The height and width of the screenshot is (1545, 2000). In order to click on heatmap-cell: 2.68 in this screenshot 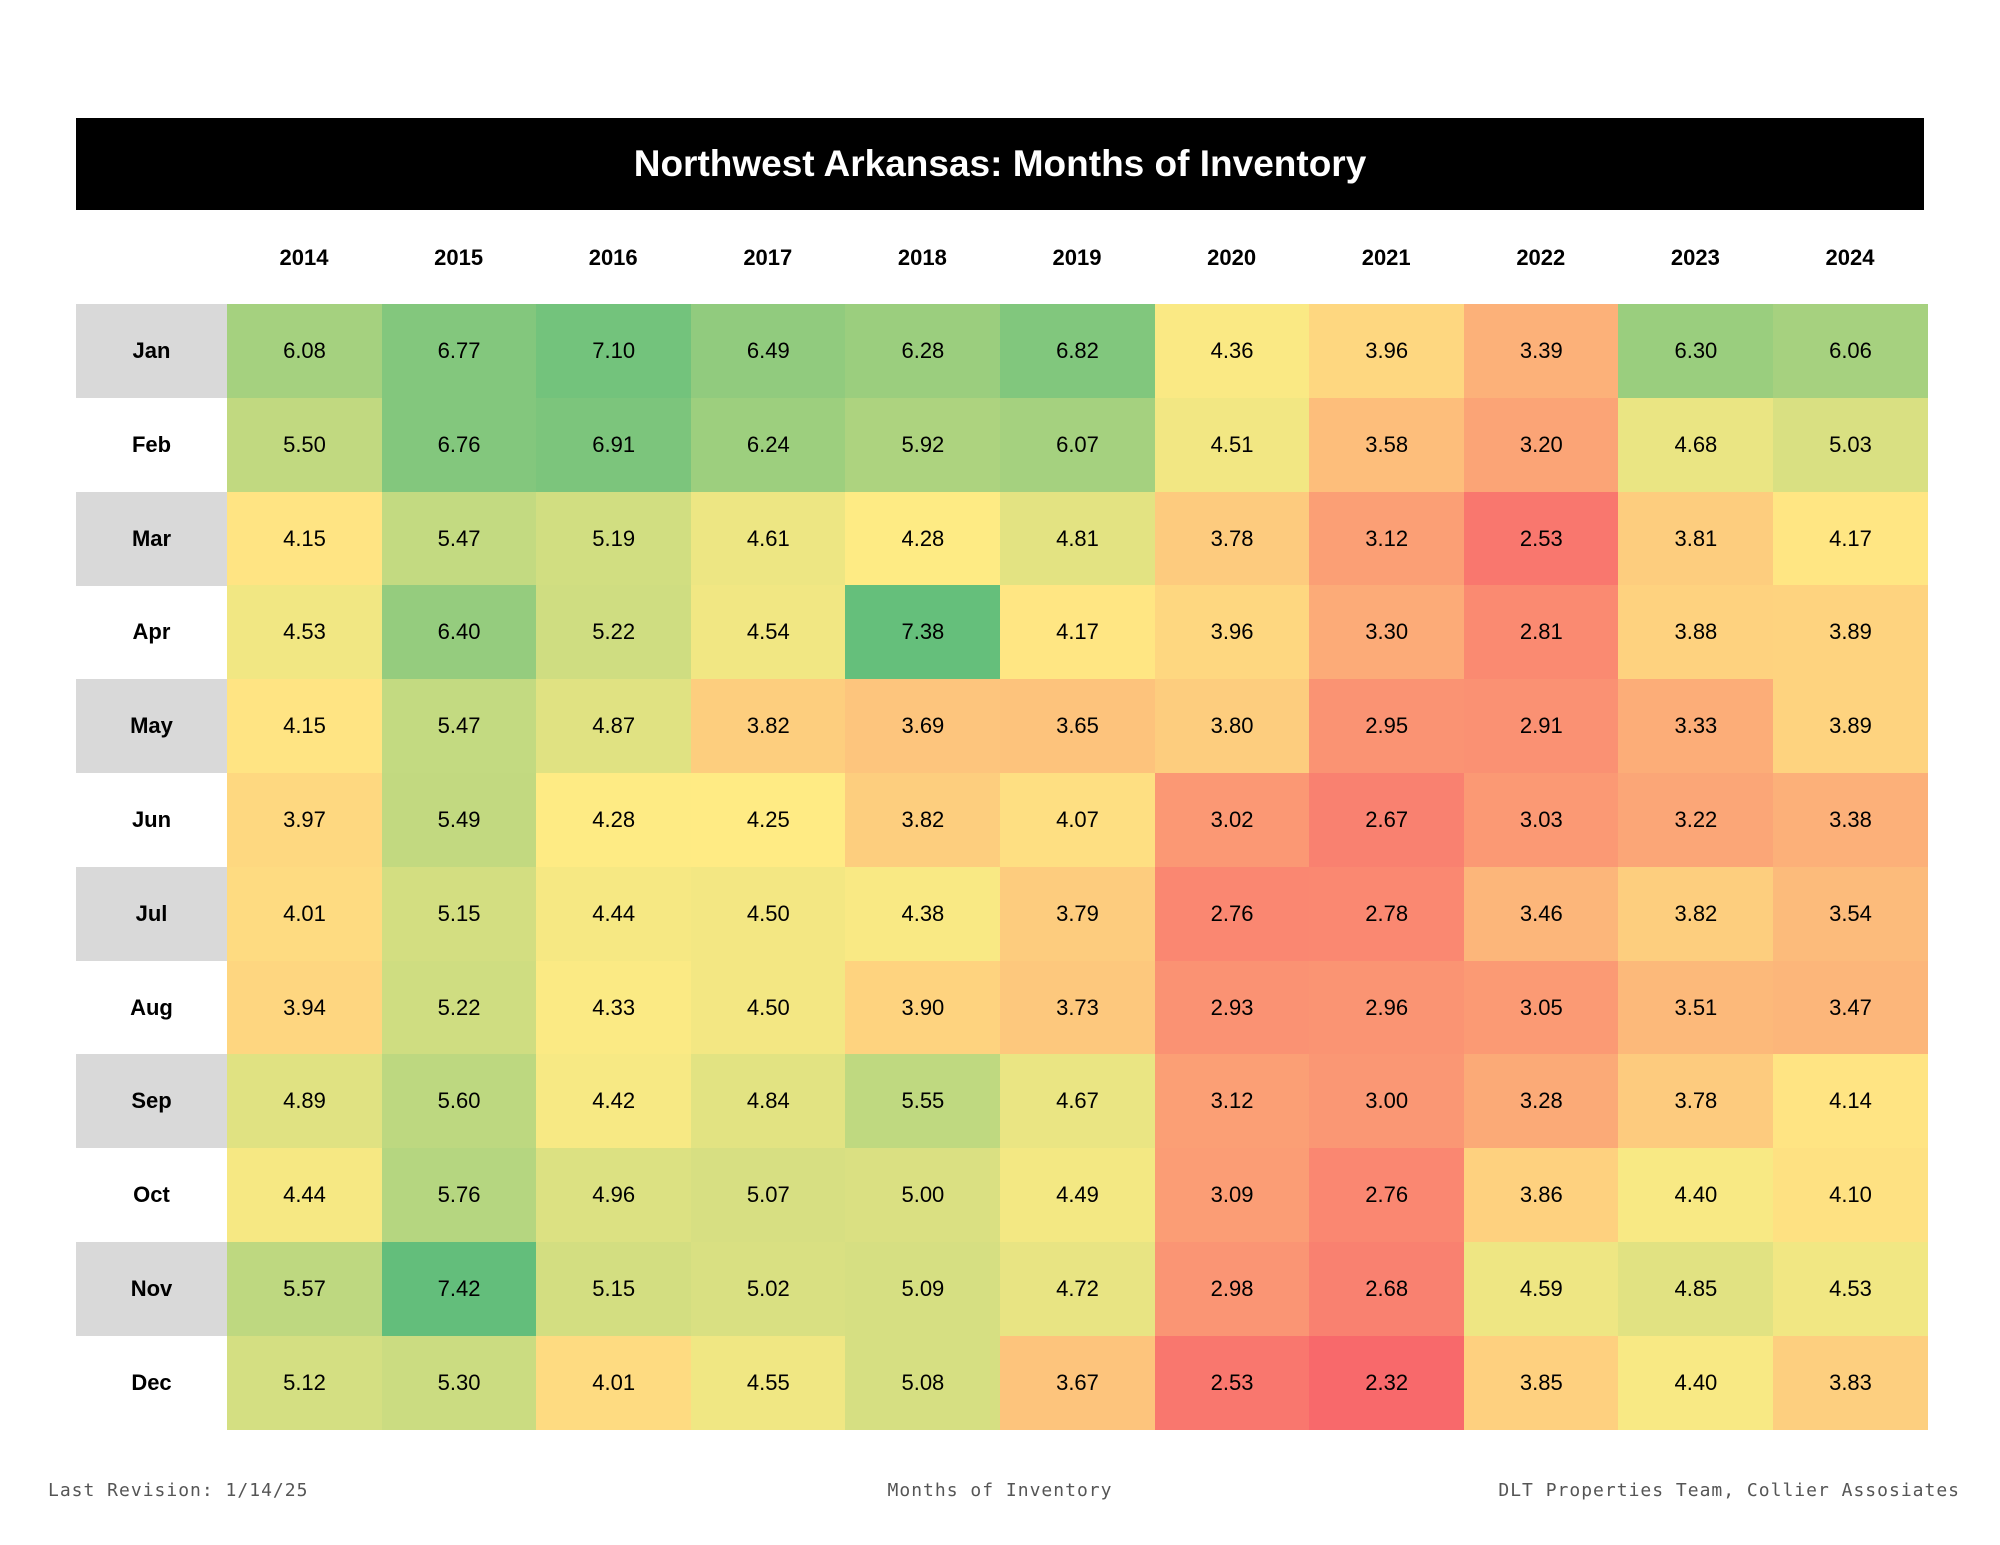, I will do `click(1387, 1289)`.